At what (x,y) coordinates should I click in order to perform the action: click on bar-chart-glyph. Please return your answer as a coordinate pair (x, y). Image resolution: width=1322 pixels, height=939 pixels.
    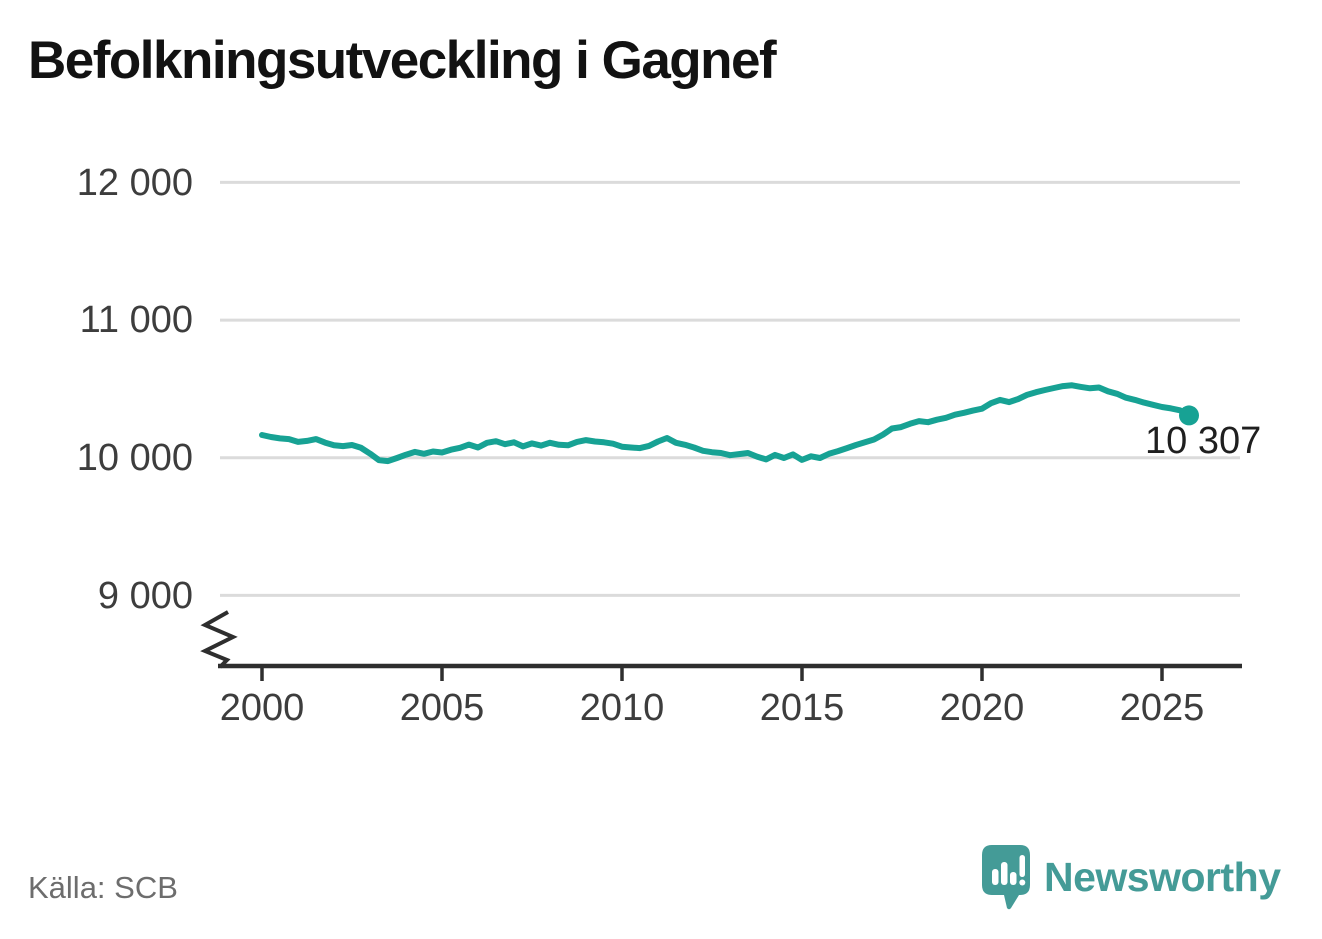
    Looking at the image, I should click on (1009, 870).